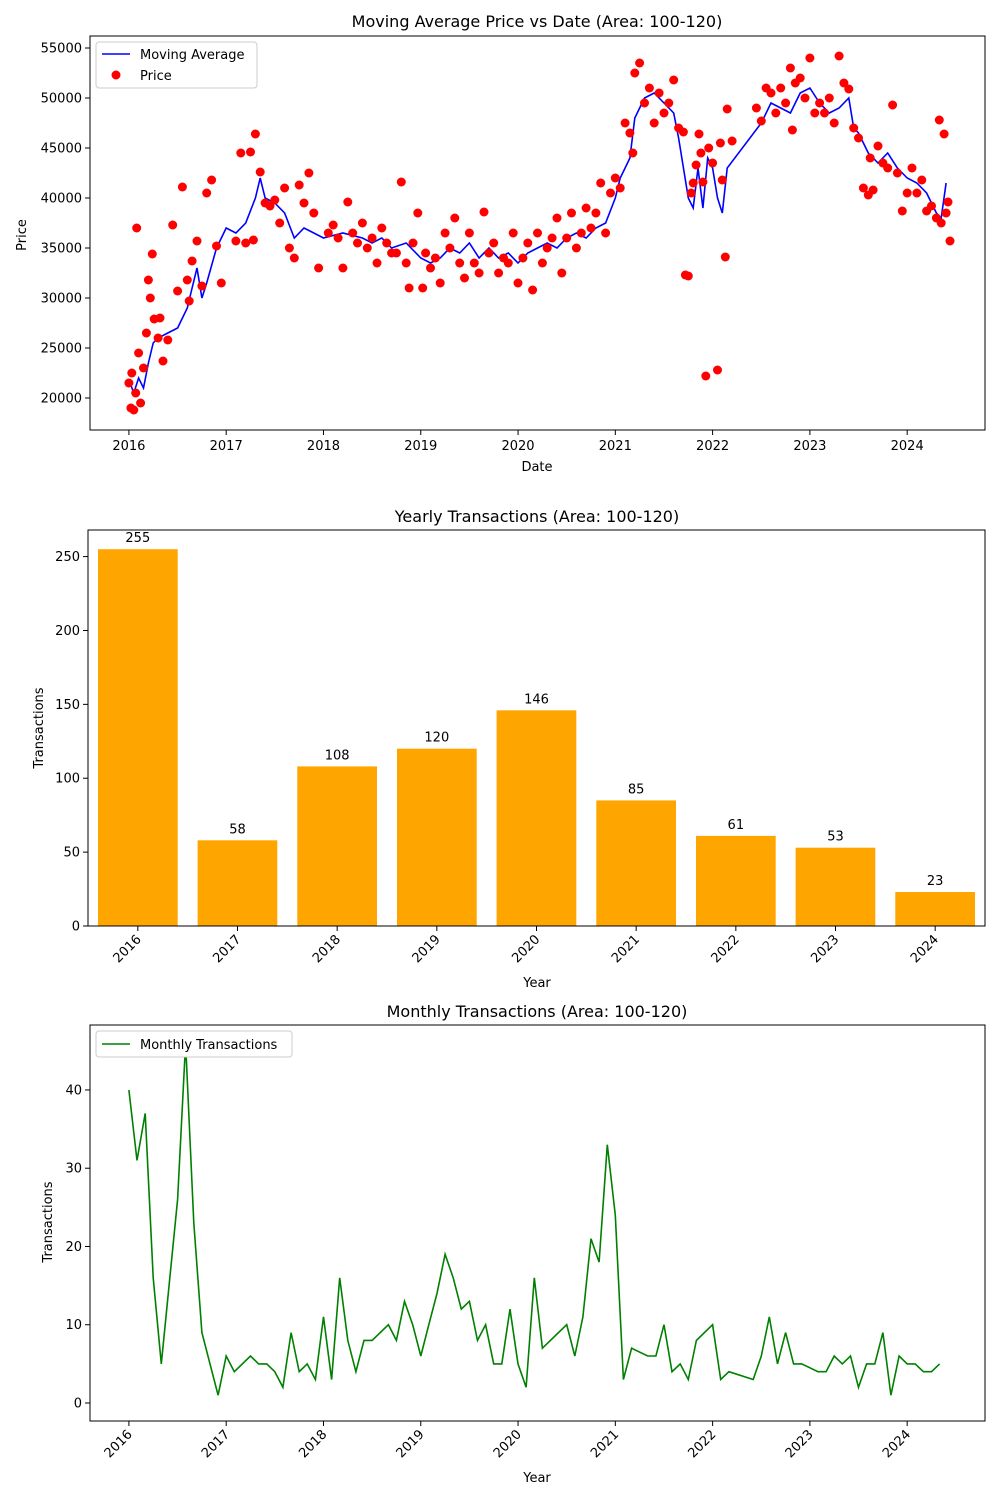 The width and height of the screenshot is (1000, 1500). Describe the element at coordinates (809, 446) in the screenshot. I see `price-chart-x-tick-label: 2023` at that location.